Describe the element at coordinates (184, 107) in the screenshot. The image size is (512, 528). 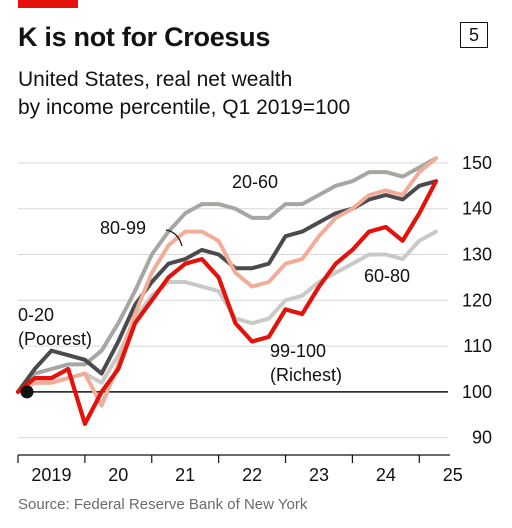
I see `subtitle-line-2: by income percentile, Q1 2019=100` at that location.